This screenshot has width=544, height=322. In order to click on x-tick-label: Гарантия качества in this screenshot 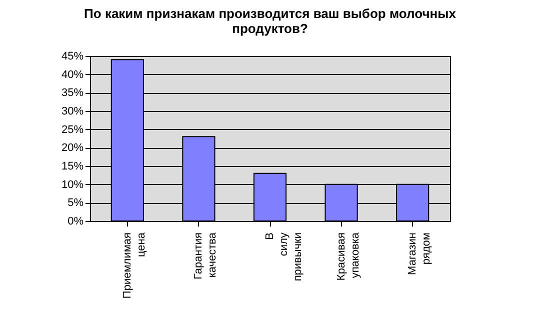, I will do `click(205, 256)`.